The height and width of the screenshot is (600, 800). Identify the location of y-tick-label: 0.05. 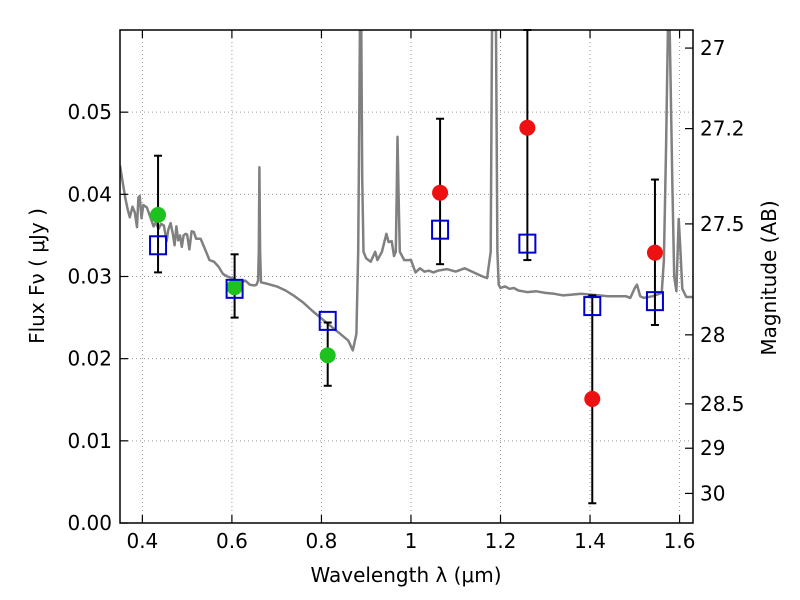
(89, 112).